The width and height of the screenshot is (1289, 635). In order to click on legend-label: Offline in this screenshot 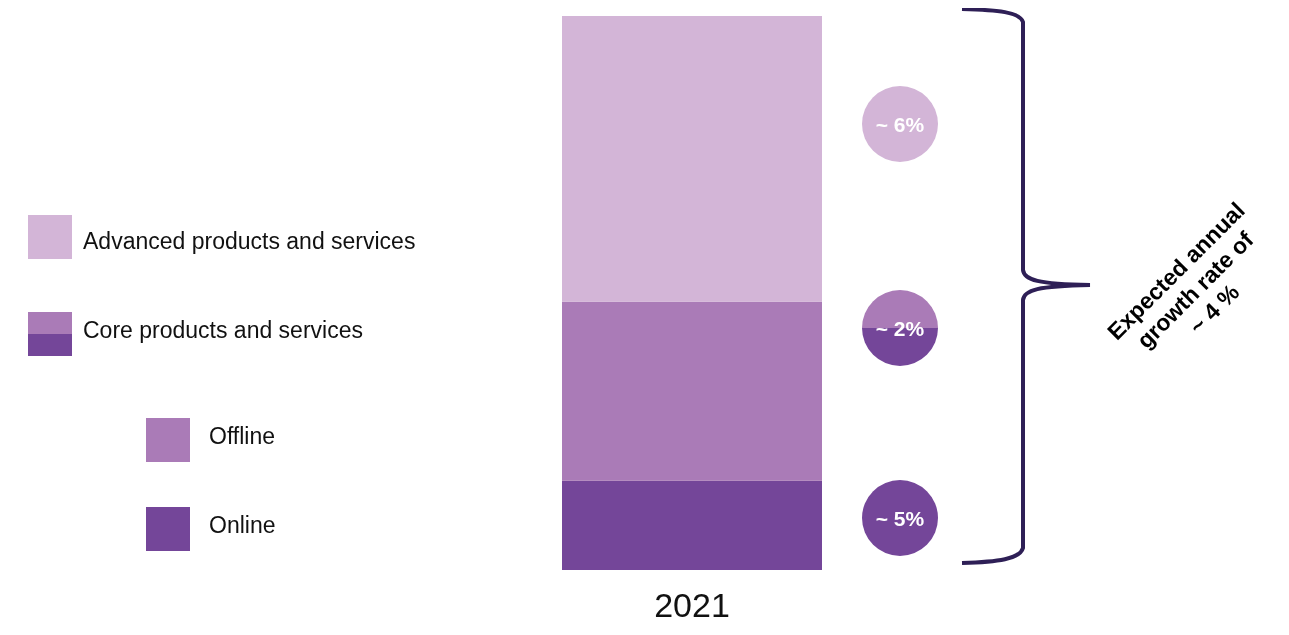, I will do `click(242, 436)`.